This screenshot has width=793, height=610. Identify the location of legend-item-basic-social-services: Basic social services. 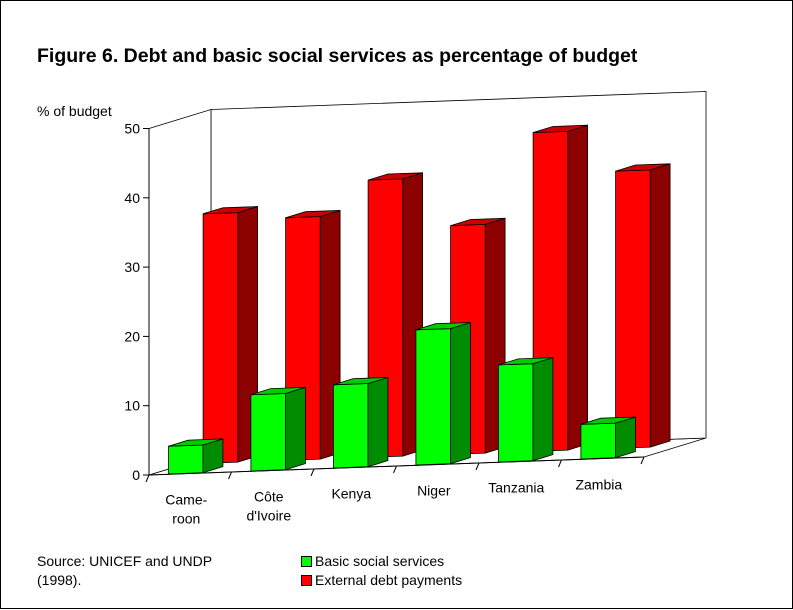
(381, 561).